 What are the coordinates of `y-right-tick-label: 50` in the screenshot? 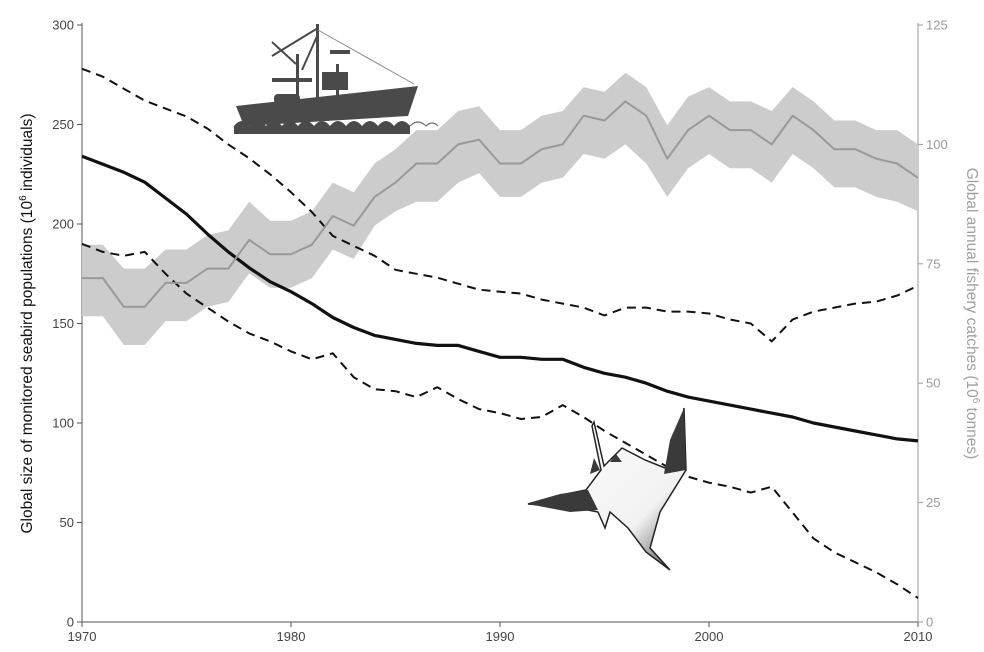 It's located at (933, 383).